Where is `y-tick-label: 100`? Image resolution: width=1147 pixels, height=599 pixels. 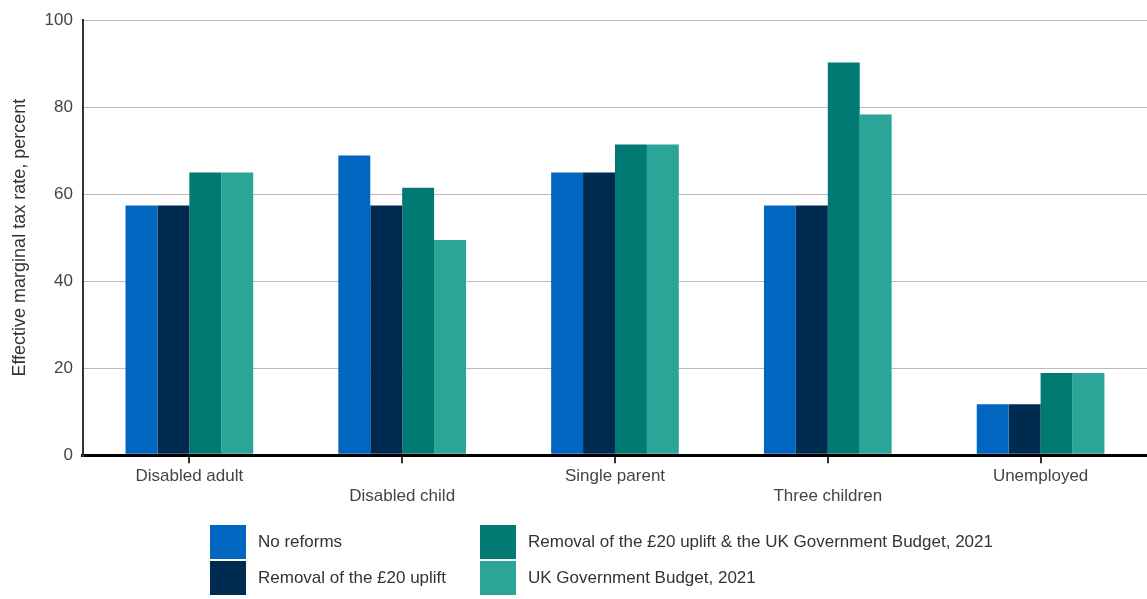
y-tick-label: 100 is located at coordinates (58, 19).